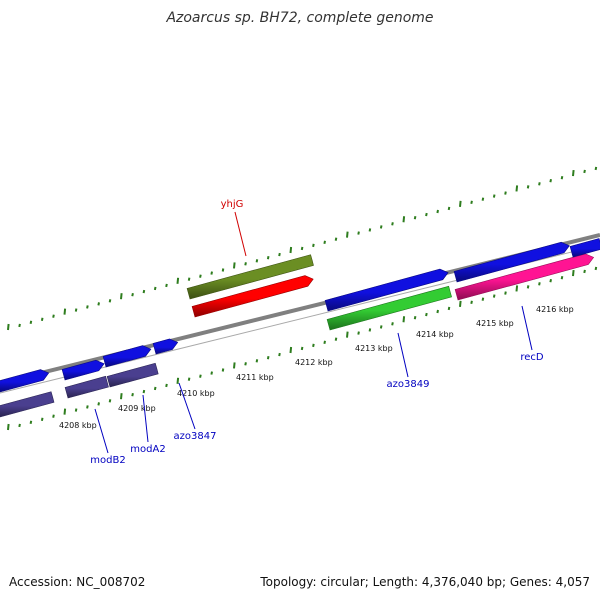 This screenshot has height=600, width=600. What do you see at coordinates (374, 348) in the screenshot?
I see `position-label: 4213 kbp` at bounding box center [374, 348].